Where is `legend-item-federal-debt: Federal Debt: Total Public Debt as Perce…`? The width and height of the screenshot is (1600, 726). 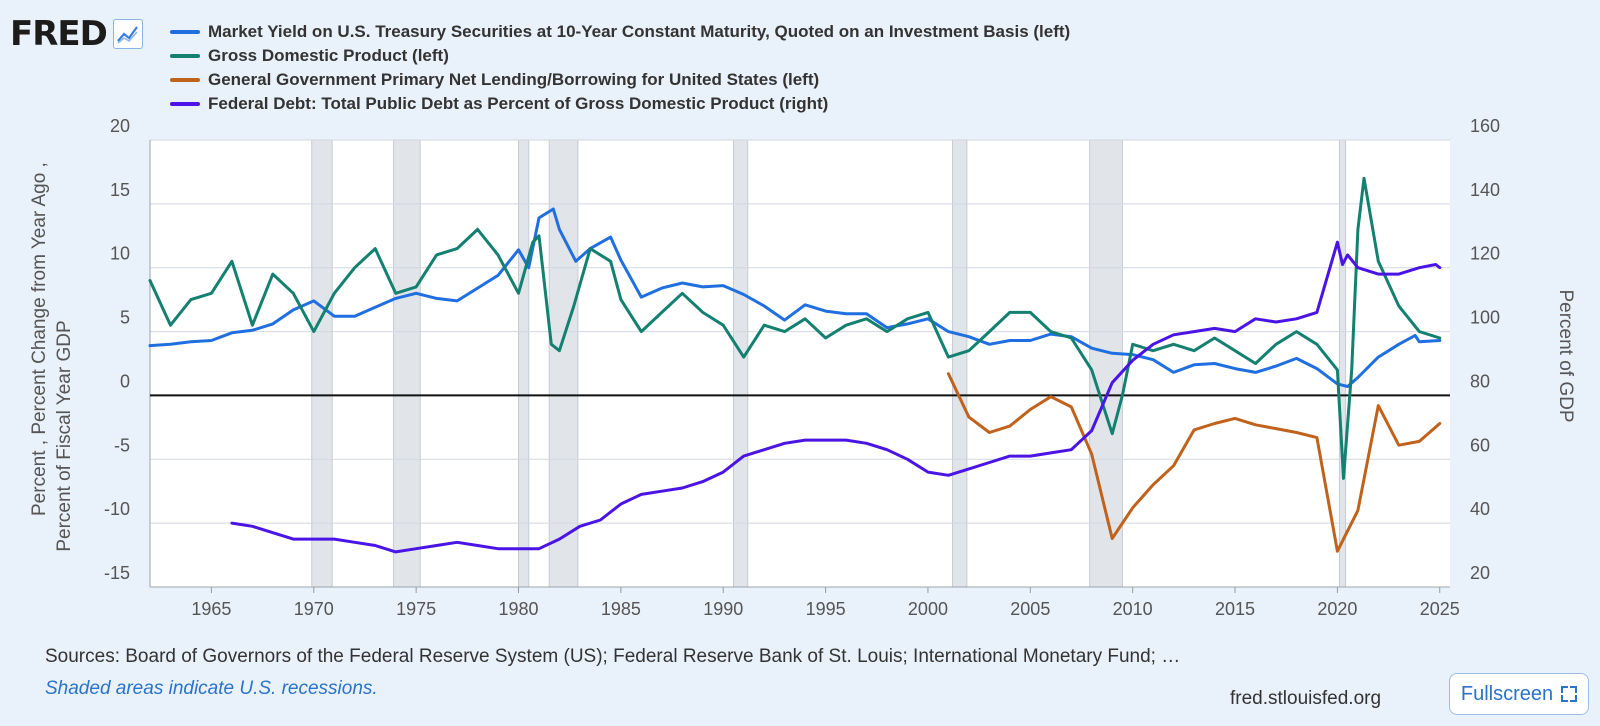
legend-item-federal-debt: Federal Debt: Total Public Debt as Perce… is located at coordinates (620, 104).